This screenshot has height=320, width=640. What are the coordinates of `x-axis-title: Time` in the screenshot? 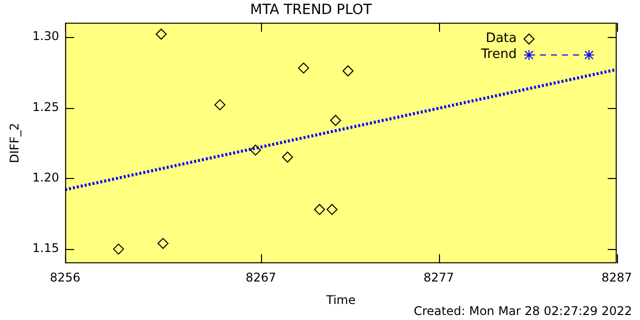 It's located at (340, 299).